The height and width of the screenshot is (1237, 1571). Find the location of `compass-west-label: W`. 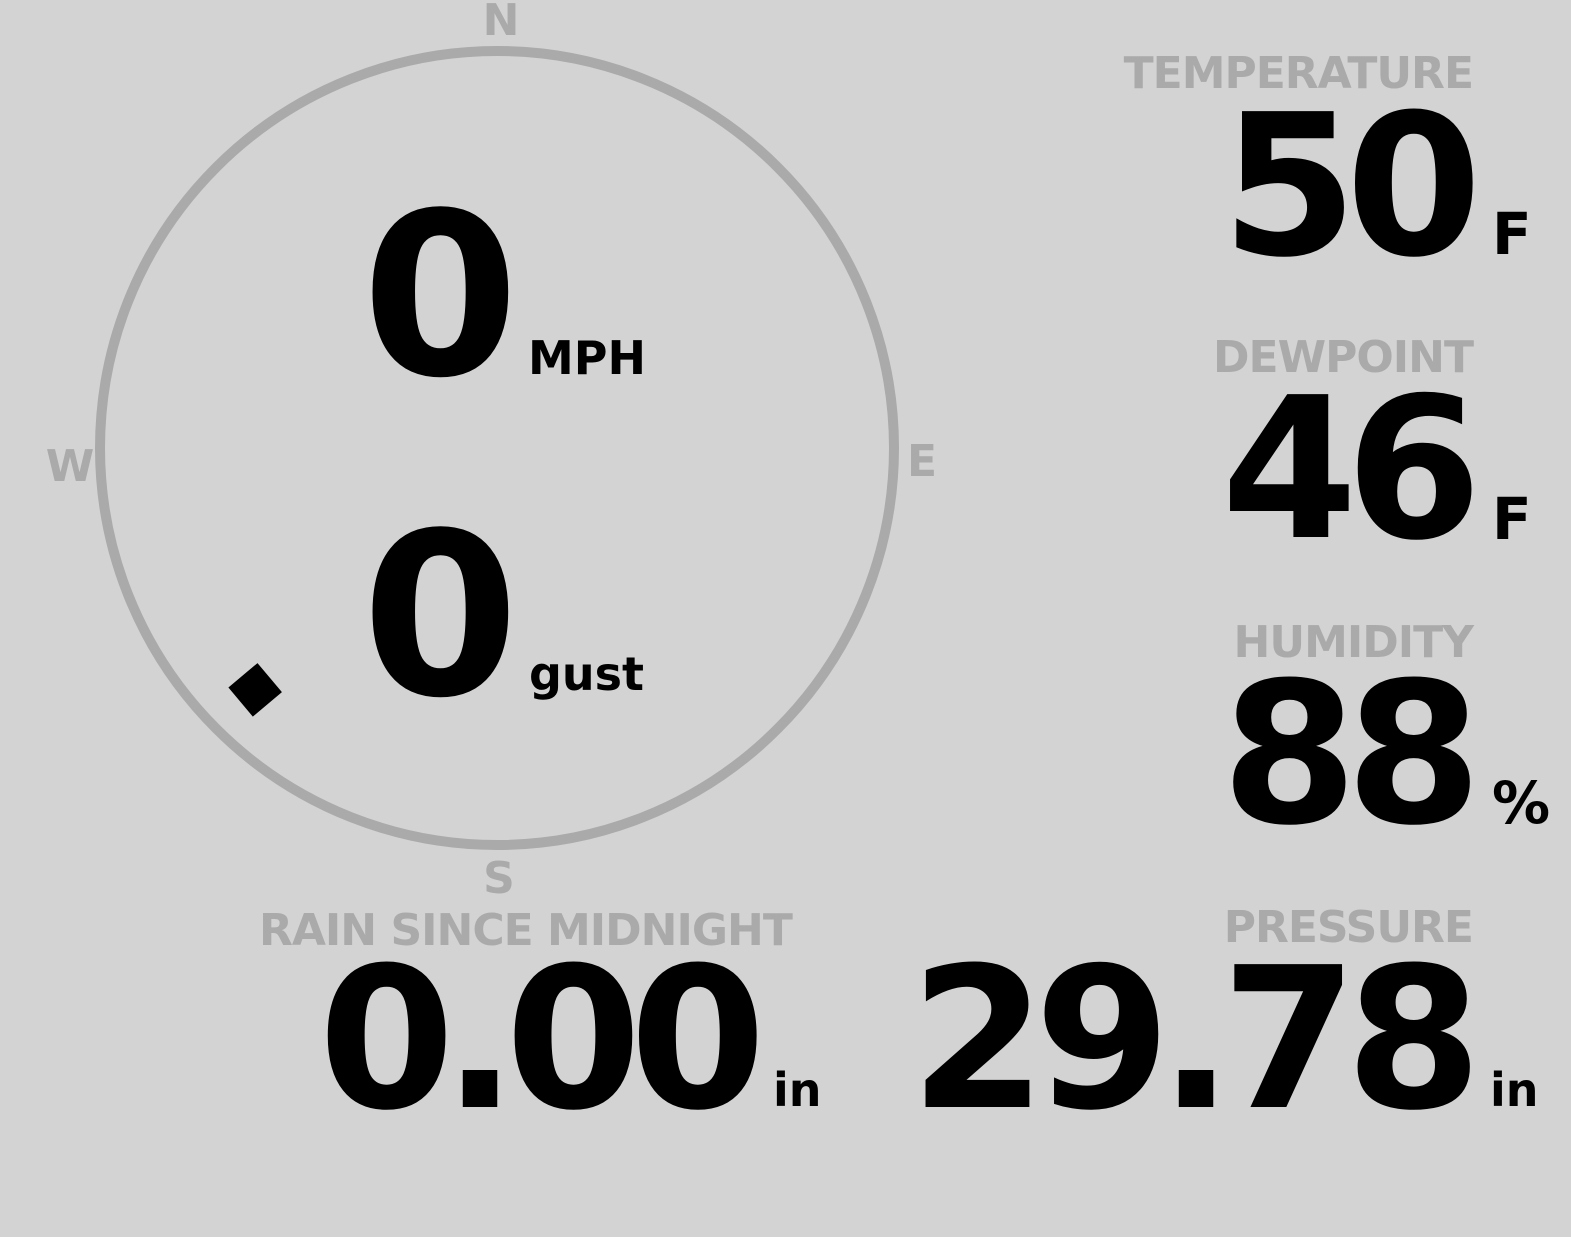

compass-west-label: W is located at coordinates (70, 466).